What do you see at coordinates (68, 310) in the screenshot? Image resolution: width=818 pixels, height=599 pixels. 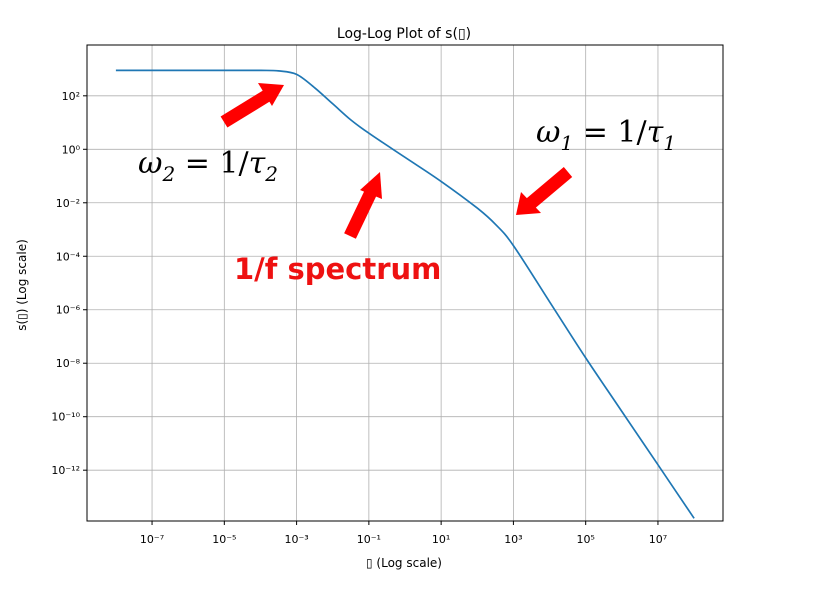 I see `y-tick-label: 10⁻⁶` at bounding box center [68, 310].